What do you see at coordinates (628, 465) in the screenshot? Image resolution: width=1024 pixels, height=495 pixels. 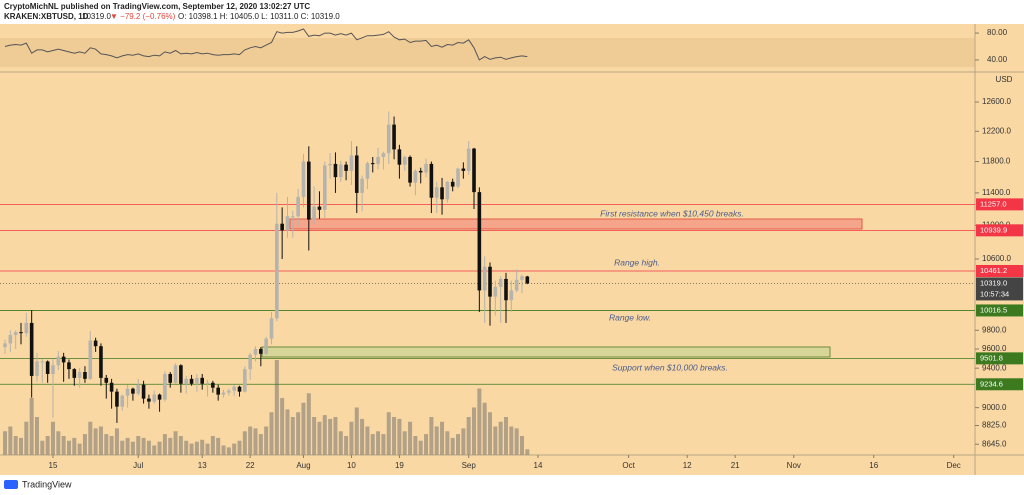 I see `x-tick-label: Oct` at bounding box center [628, 465].